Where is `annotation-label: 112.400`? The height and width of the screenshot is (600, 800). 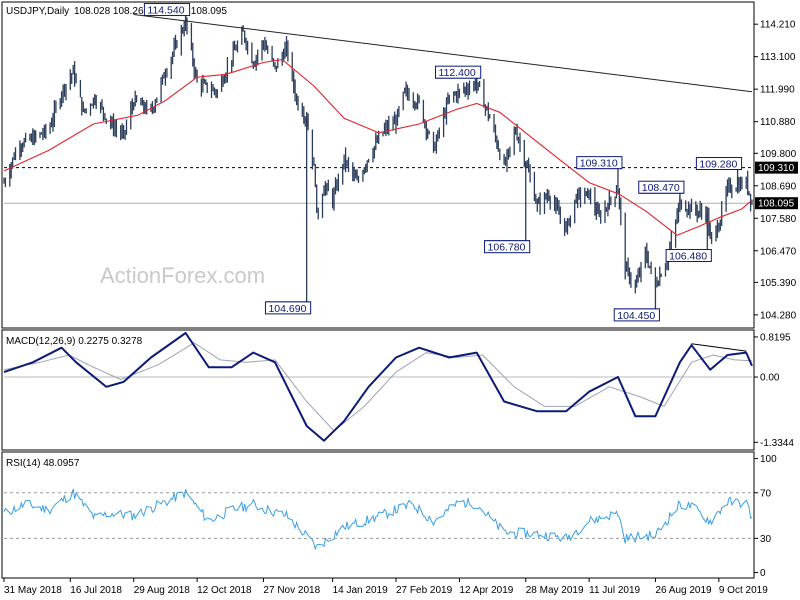
annotation-label: 112.400 is located at coordinates (457, 73).